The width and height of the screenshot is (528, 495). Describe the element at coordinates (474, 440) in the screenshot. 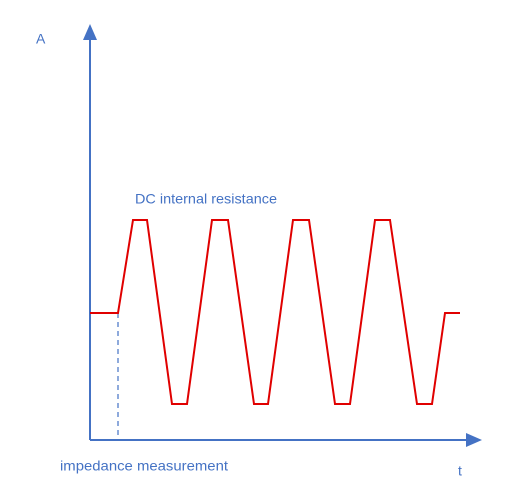

I see `x-axis-arrow` at that location.